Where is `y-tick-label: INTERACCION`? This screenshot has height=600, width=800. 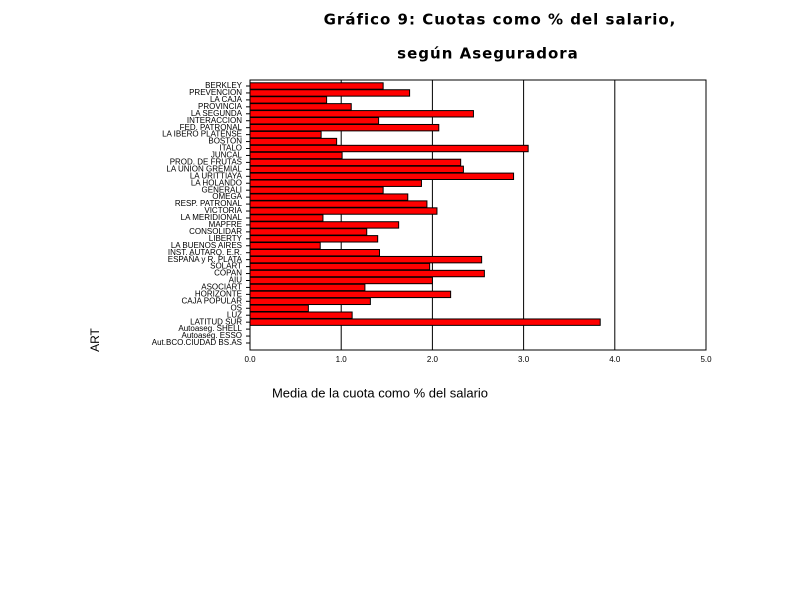
y-tick-label: INTERACCION is located at coordinates (214, 120).